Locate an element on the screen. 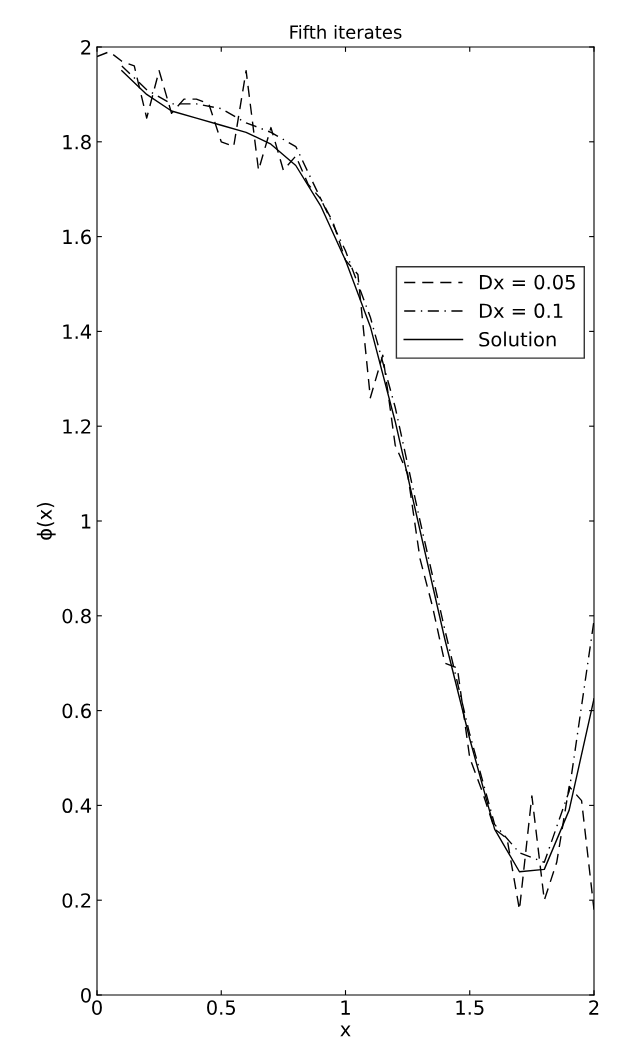 This screenshot has width=635, height=1062. y-tick-label: 2 is located at coordinates (86, 47).